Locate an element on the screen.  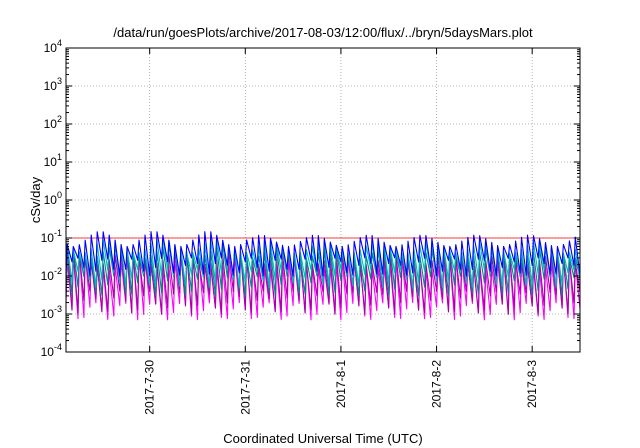
x-axis-label: Coordinated Universal Time (UTC) is located at coordinates (322, 438).